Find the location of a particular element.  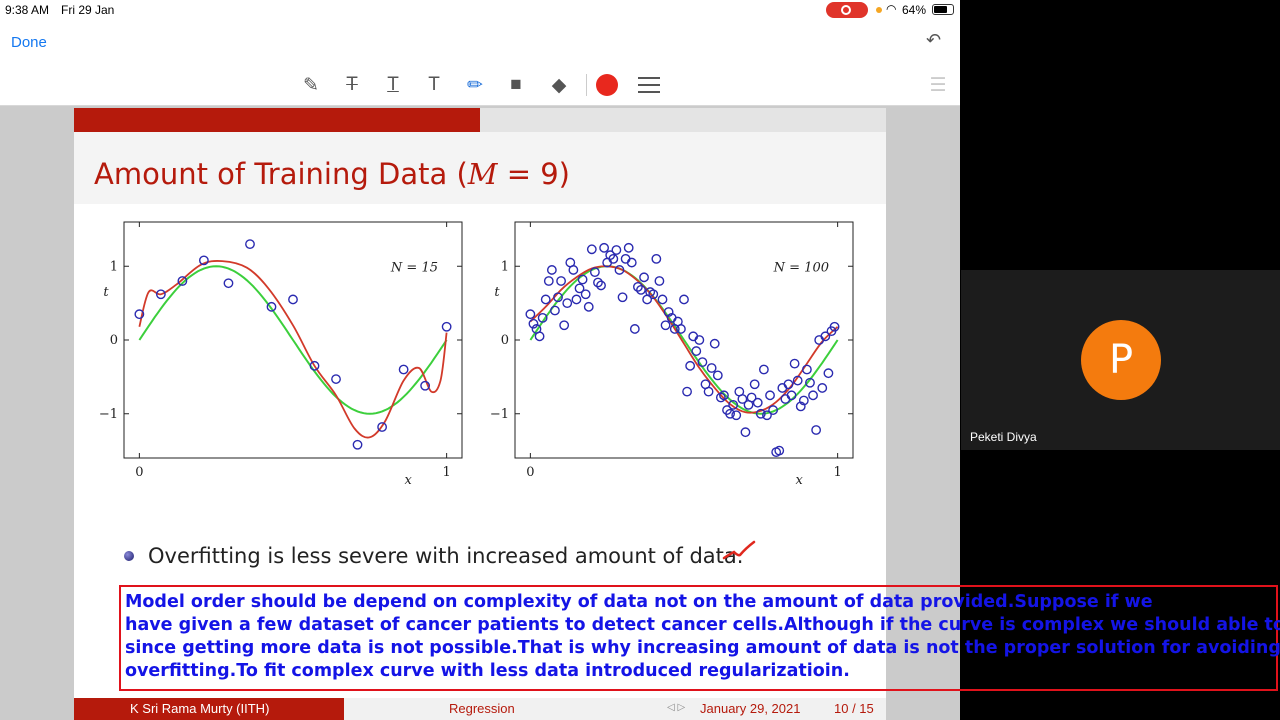

strikethrough-text-icon: T is located at coordinates (352, 84).